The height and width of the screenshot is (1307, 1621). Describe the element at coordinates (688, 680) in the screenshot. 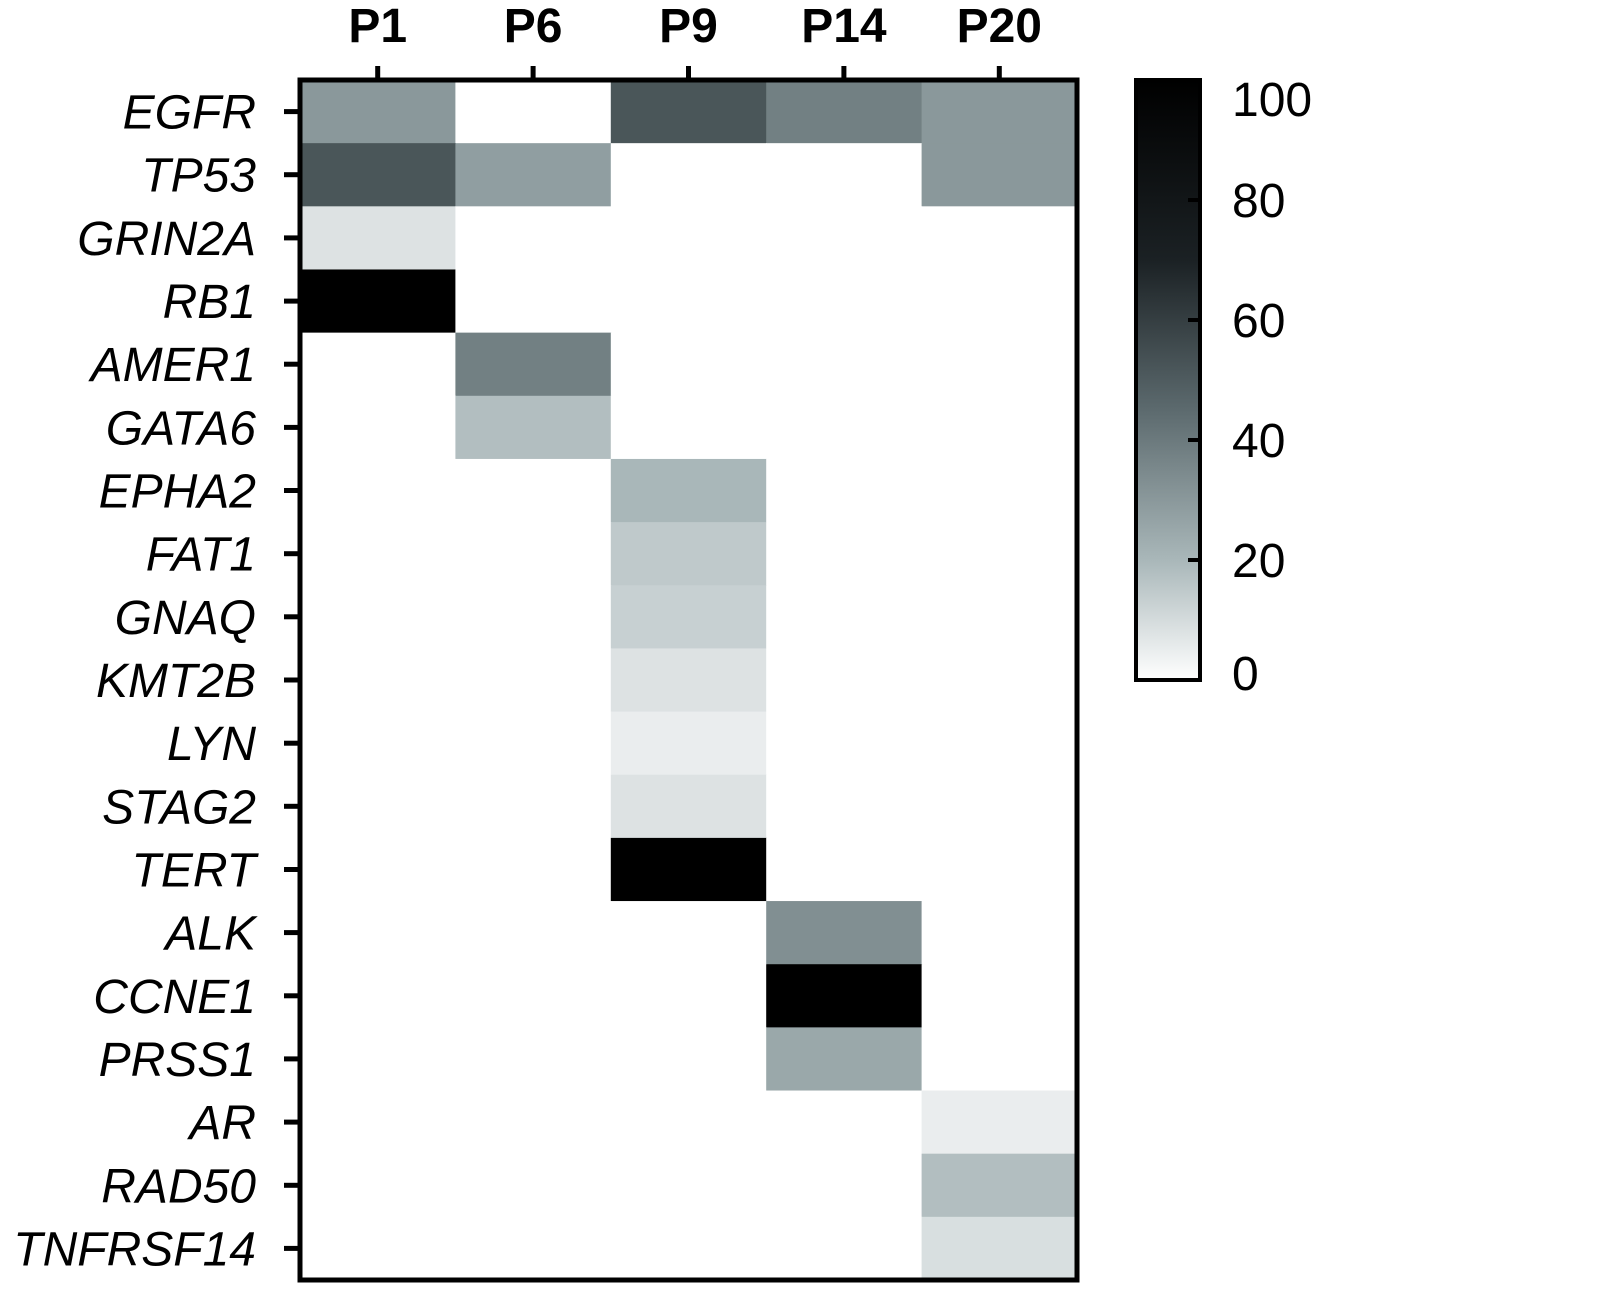

I see `heatmap-cell-kmt2b-p9` at that location.